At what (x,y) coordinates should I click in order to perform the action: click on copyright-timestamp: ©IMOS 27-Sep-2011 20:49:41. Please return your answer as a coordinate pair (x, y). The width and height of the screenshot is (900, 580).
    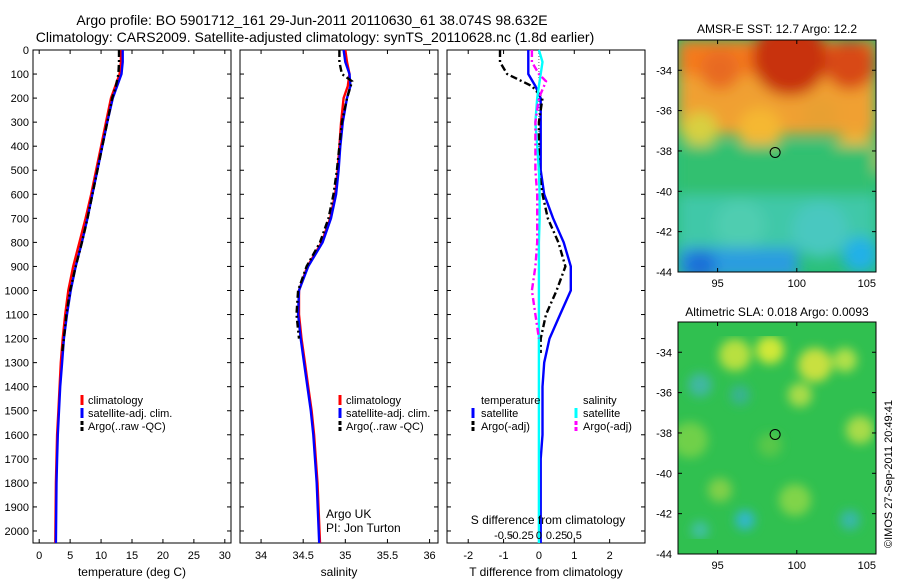
    Looking at the image, I should click on (889, 474).